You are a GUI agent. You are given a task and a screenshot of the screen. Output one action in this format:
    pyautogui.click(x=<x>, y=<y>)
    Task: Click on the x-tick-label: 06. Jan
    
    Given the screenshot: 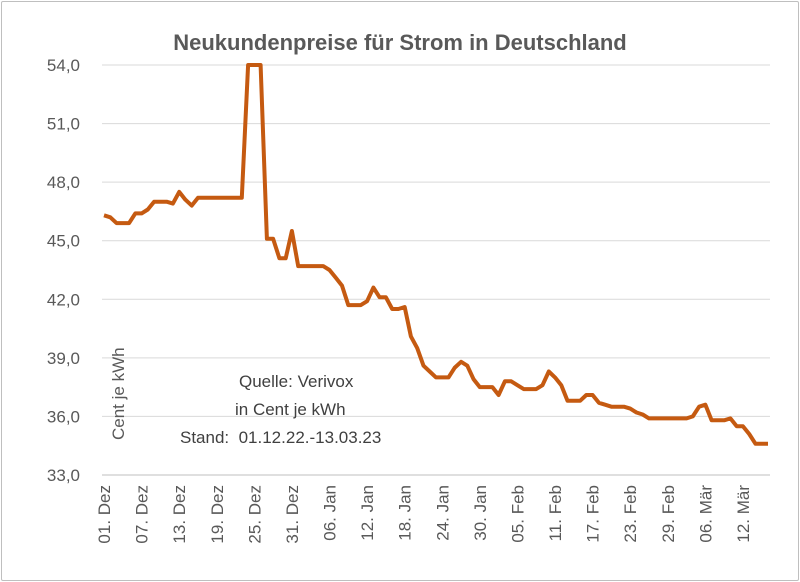 What is the action you would take?
    pyautogui.click(x=330, y=513)
    